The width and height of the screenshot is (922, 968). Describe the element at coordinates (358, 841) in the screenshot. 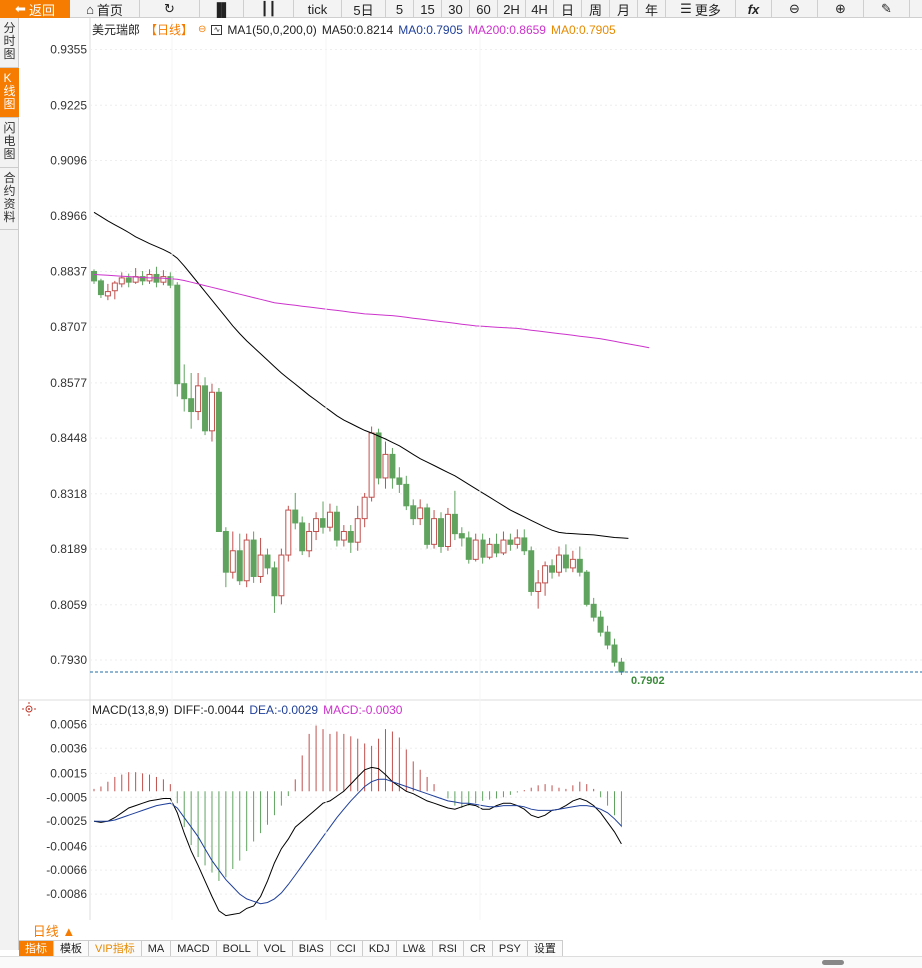

I see `macd-dea-line` at that location.